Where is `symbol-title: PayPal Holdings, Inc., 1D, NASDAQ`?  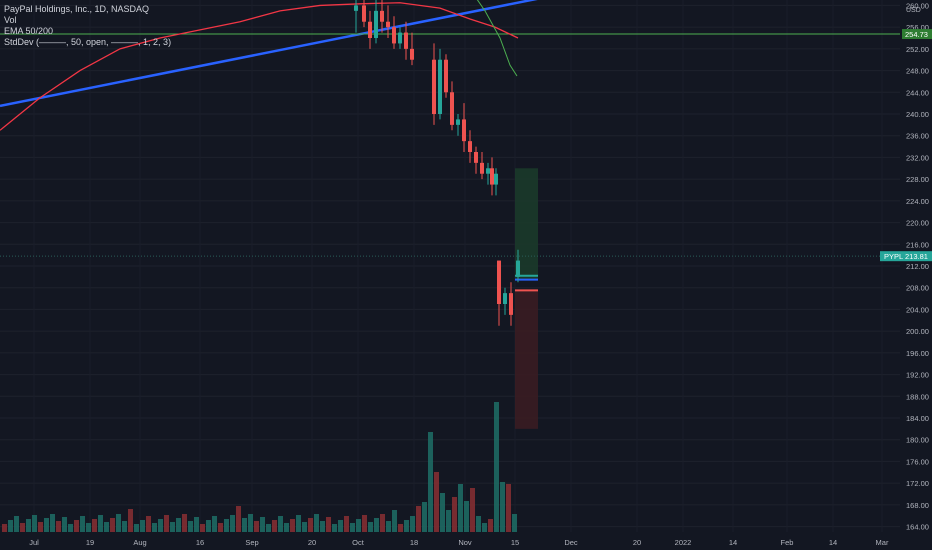 symbol-title: PayPal Holdings, Inc., 1D, NASDAQ is located at coordinates (77, 9).